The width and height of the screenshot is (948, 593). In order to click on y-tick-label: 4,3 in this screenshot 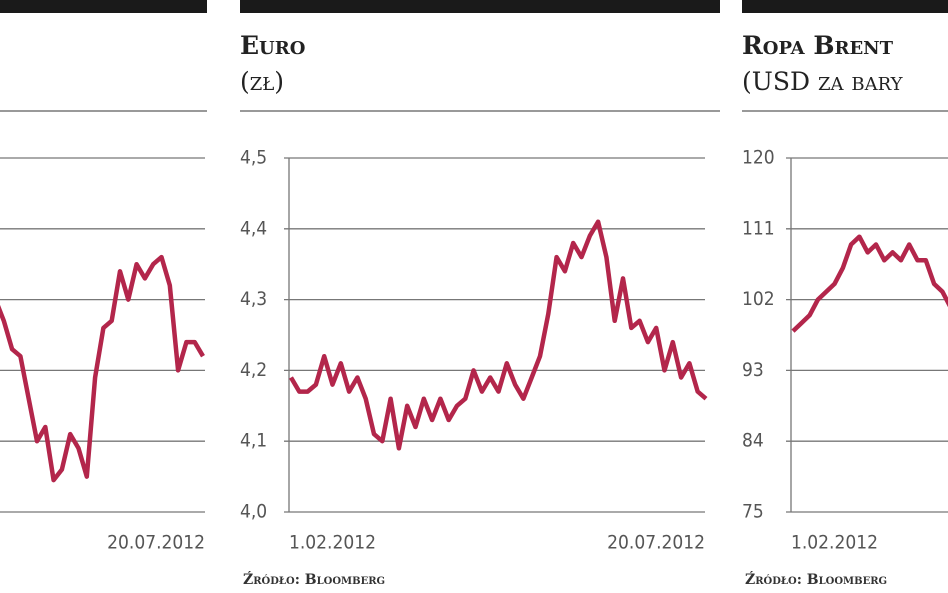, I will do `click(253, 299)`.